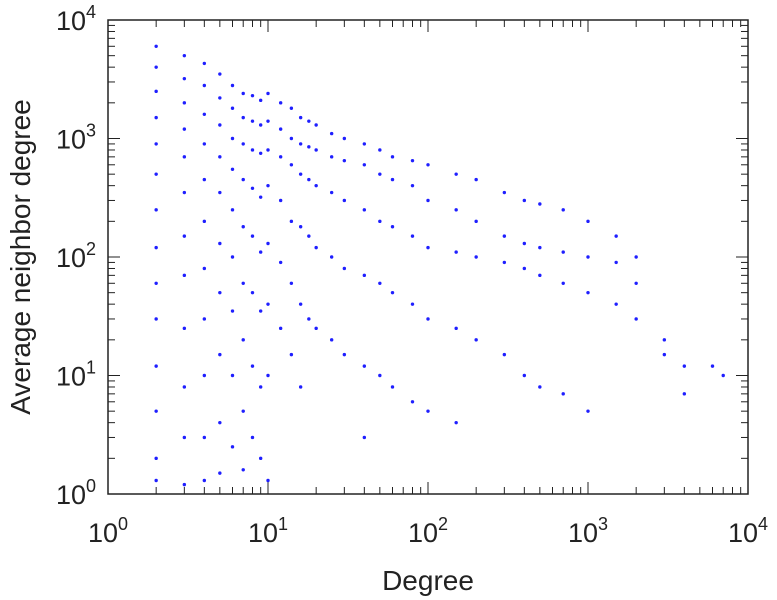 Image resolution: width=777 pixels, height=600 pixels. Describe the element at coordinates (20, 257) in the screenshot. I see `y-axis-title: Average neighbor degree` at that location.